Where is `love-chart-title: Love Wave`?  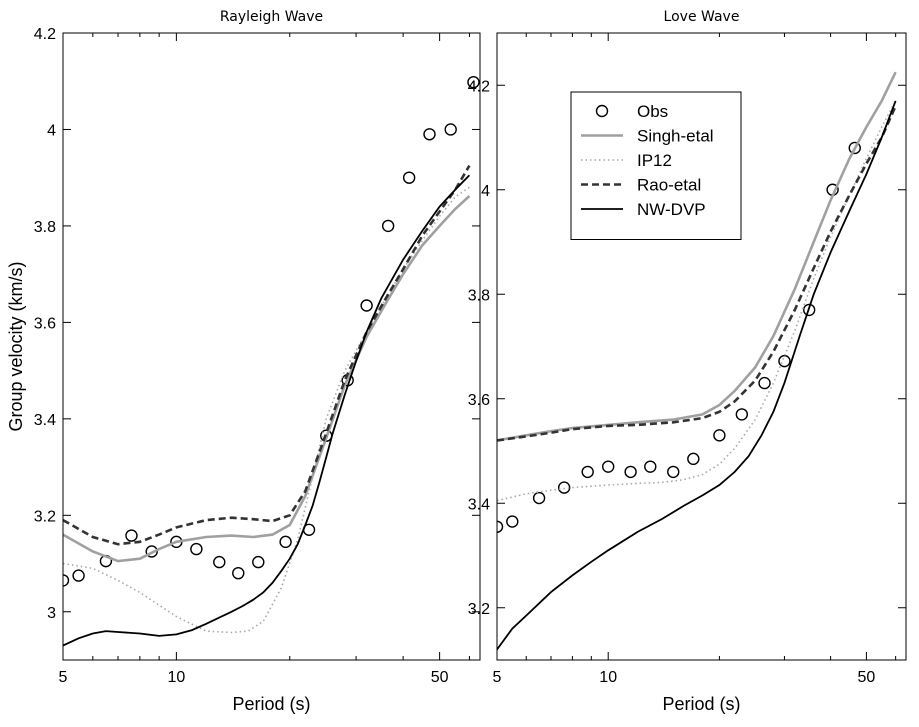 love-chart-title: Love Wave is located at coordinates (702, 17).